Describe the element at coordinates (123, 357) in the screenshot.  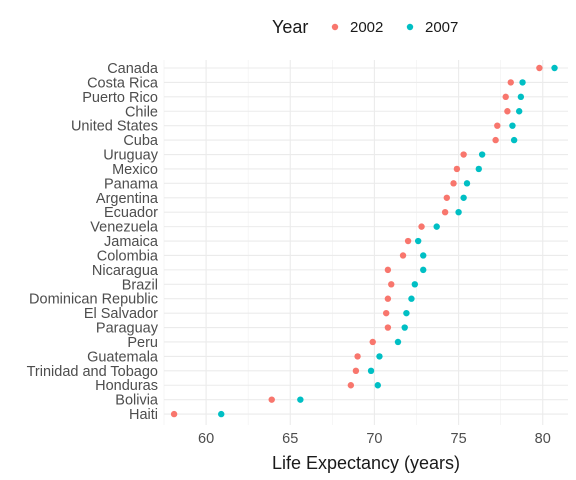
I see `y-tick-label: Guatemala` at that location.